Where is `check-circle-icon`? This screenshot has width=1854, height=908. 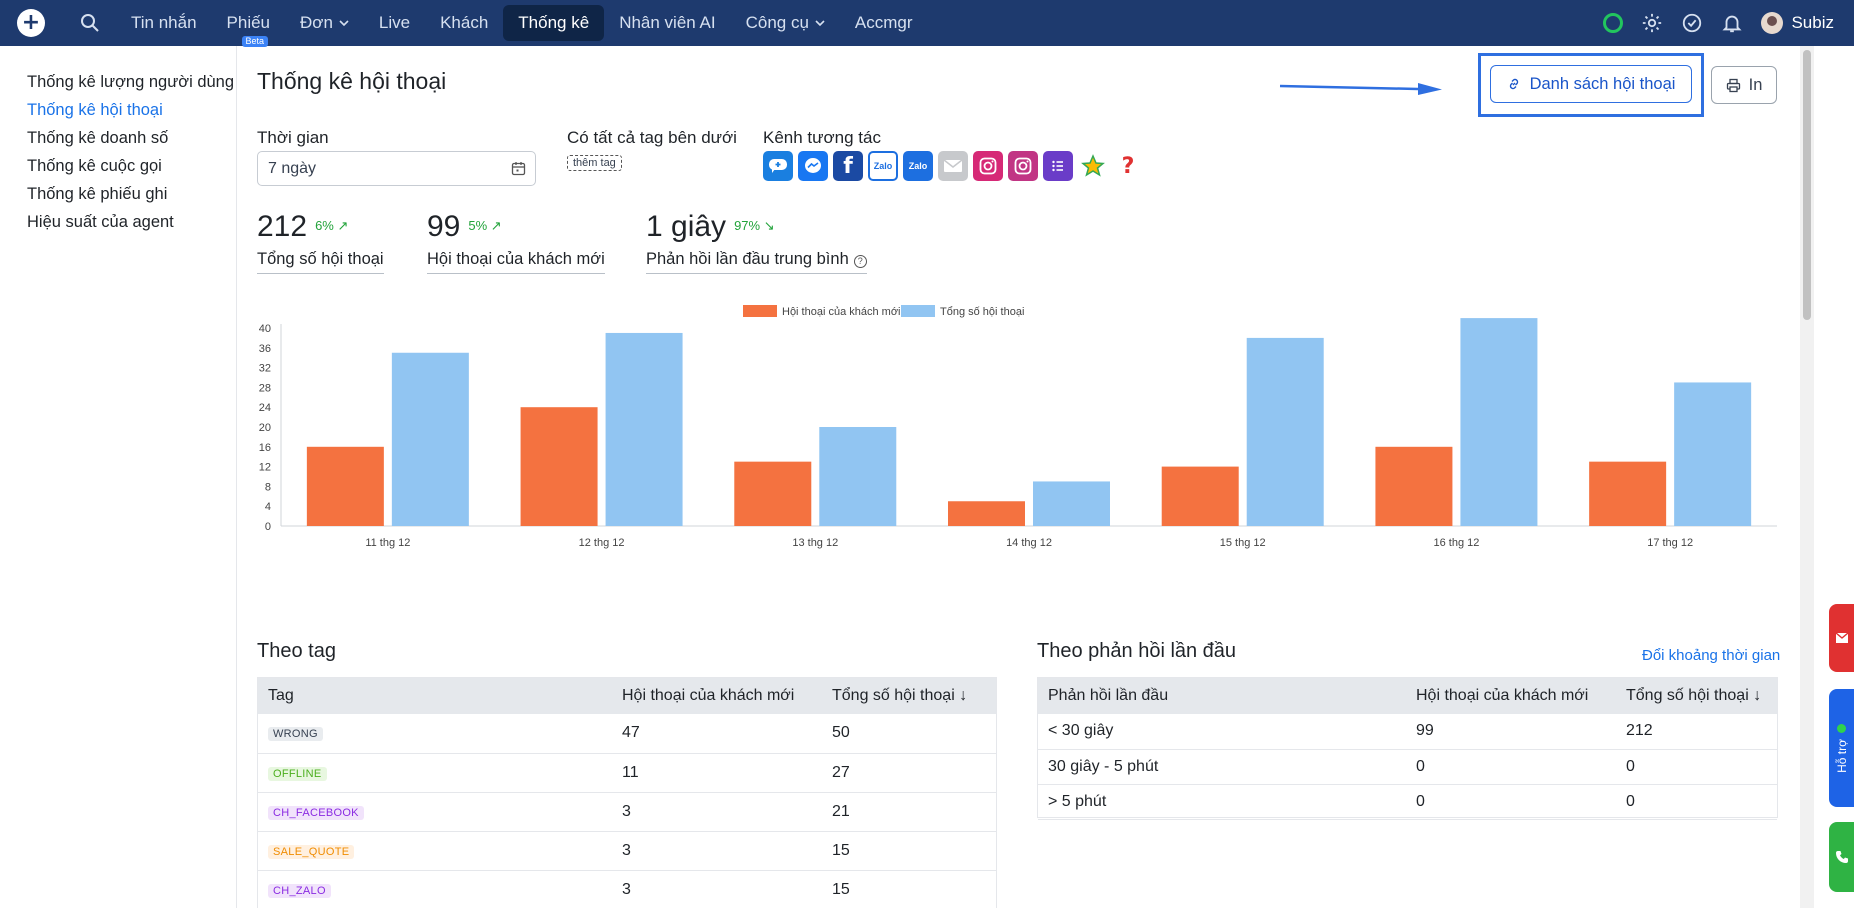
check-circle-icon is located at coordinates (1692, 23).